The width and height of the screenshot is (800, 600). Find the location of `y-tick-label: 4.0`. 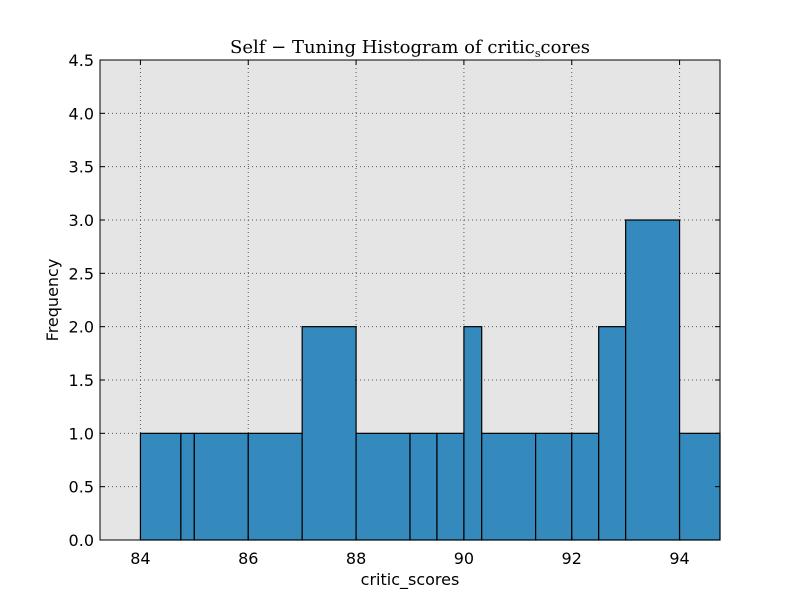

y-tick-label: 4.0 is located at coordinates (81, 113).